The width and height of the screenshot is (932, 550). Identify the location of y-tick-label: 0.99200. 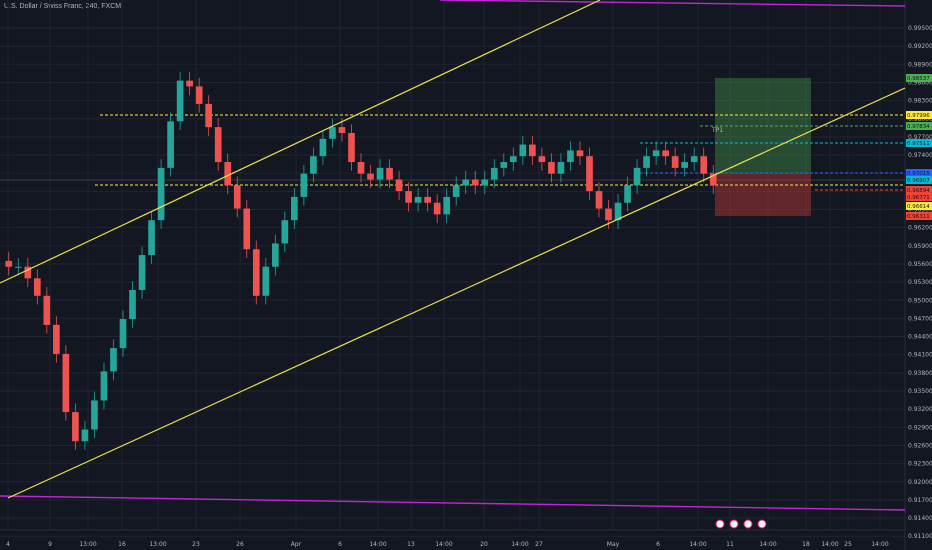
(920, 46).